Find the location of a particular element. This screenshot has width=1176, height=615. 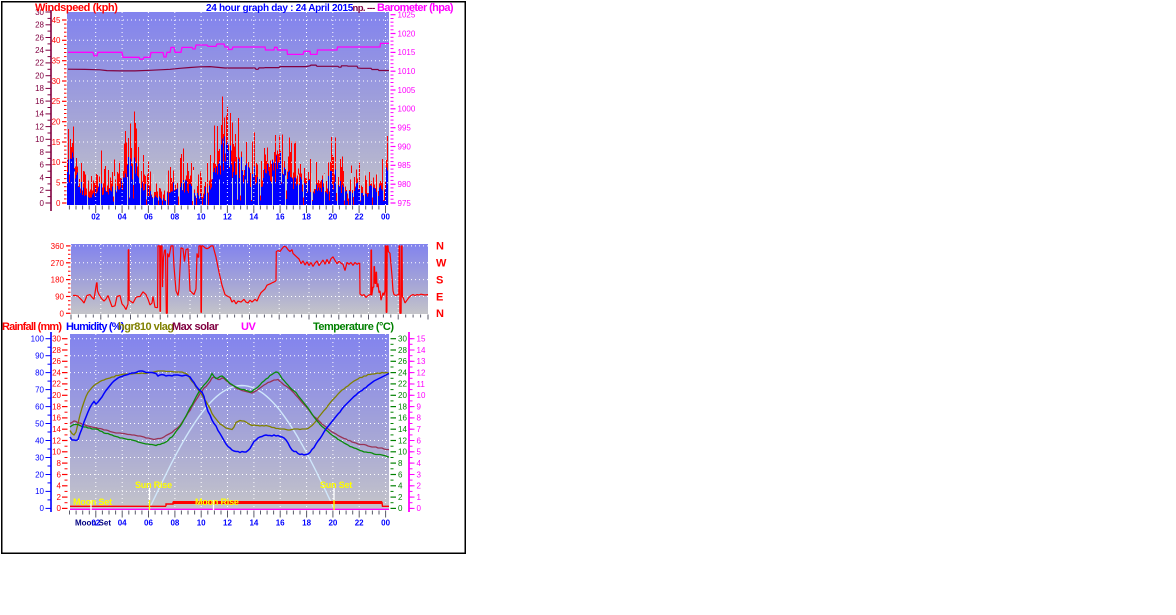

svg-text: 1000 is located at coordinates (407, 109).